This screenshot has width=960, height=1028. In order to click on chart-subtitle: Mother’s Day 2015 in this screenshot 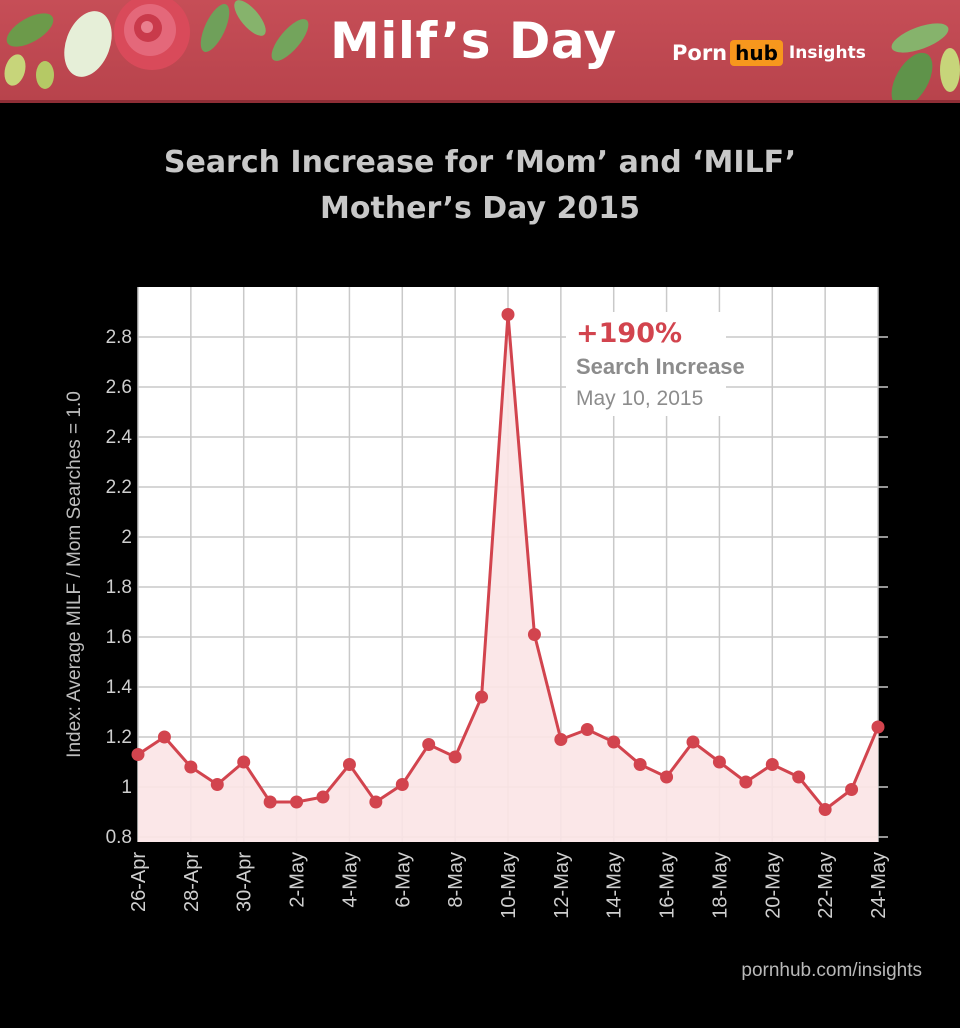, I will do `click(480, 208)`.